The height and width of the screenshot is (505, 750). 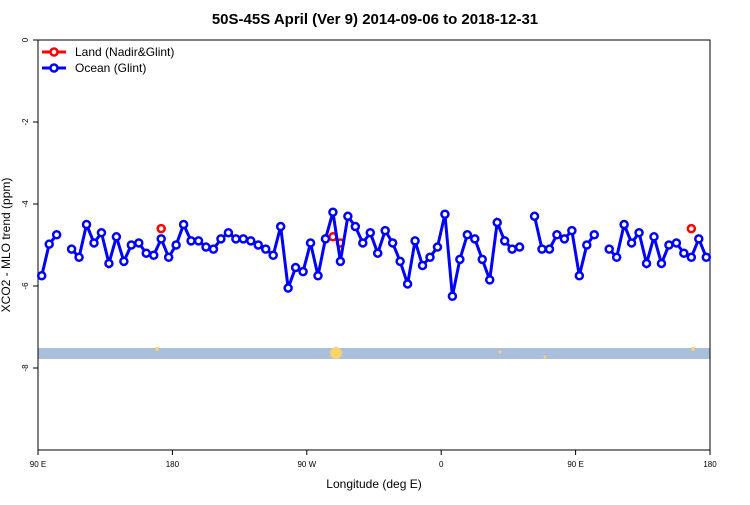 What do you see at coordinates (25, 204) in the screenshot?
I see `y-tick-label: -4` at bounding box center [25, 204].